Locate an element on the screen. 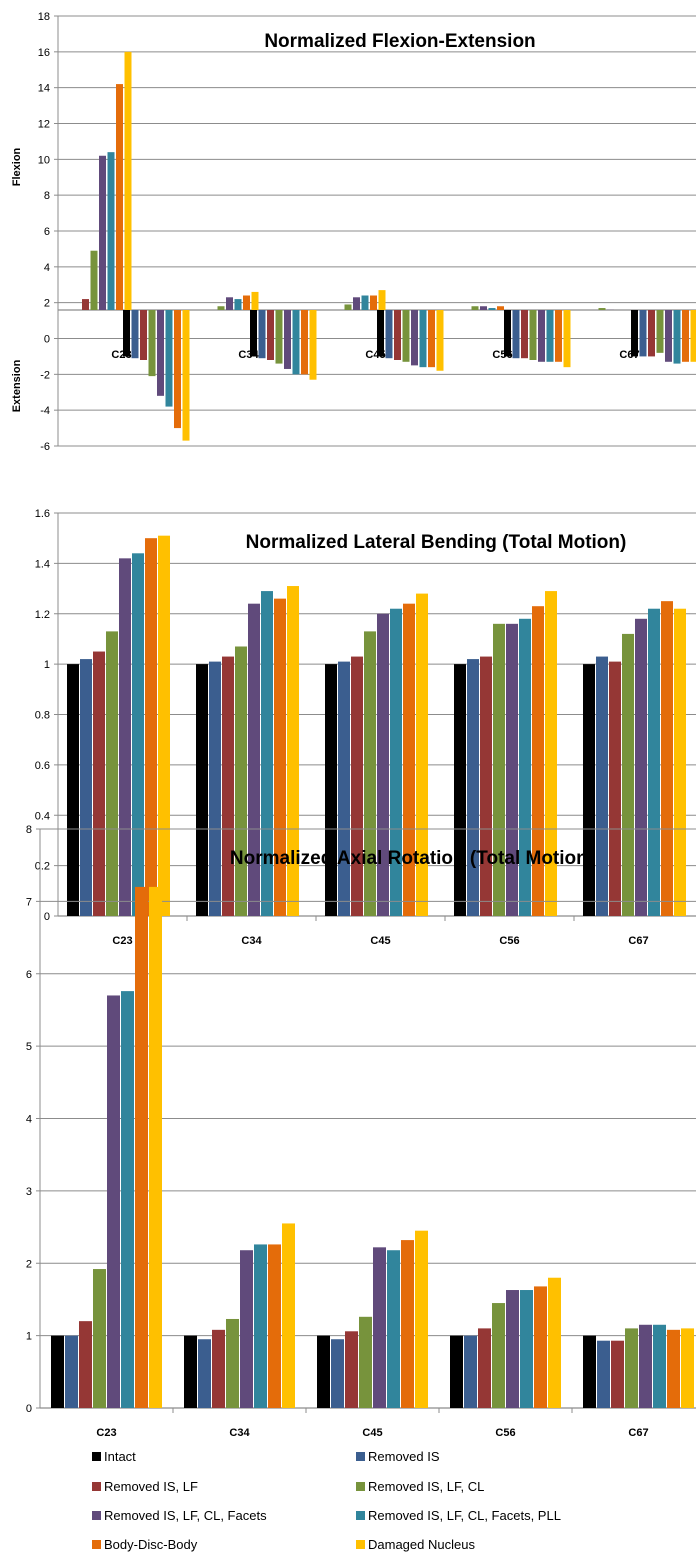  legend-entry: Intact is located at coordinates (120, 1456).